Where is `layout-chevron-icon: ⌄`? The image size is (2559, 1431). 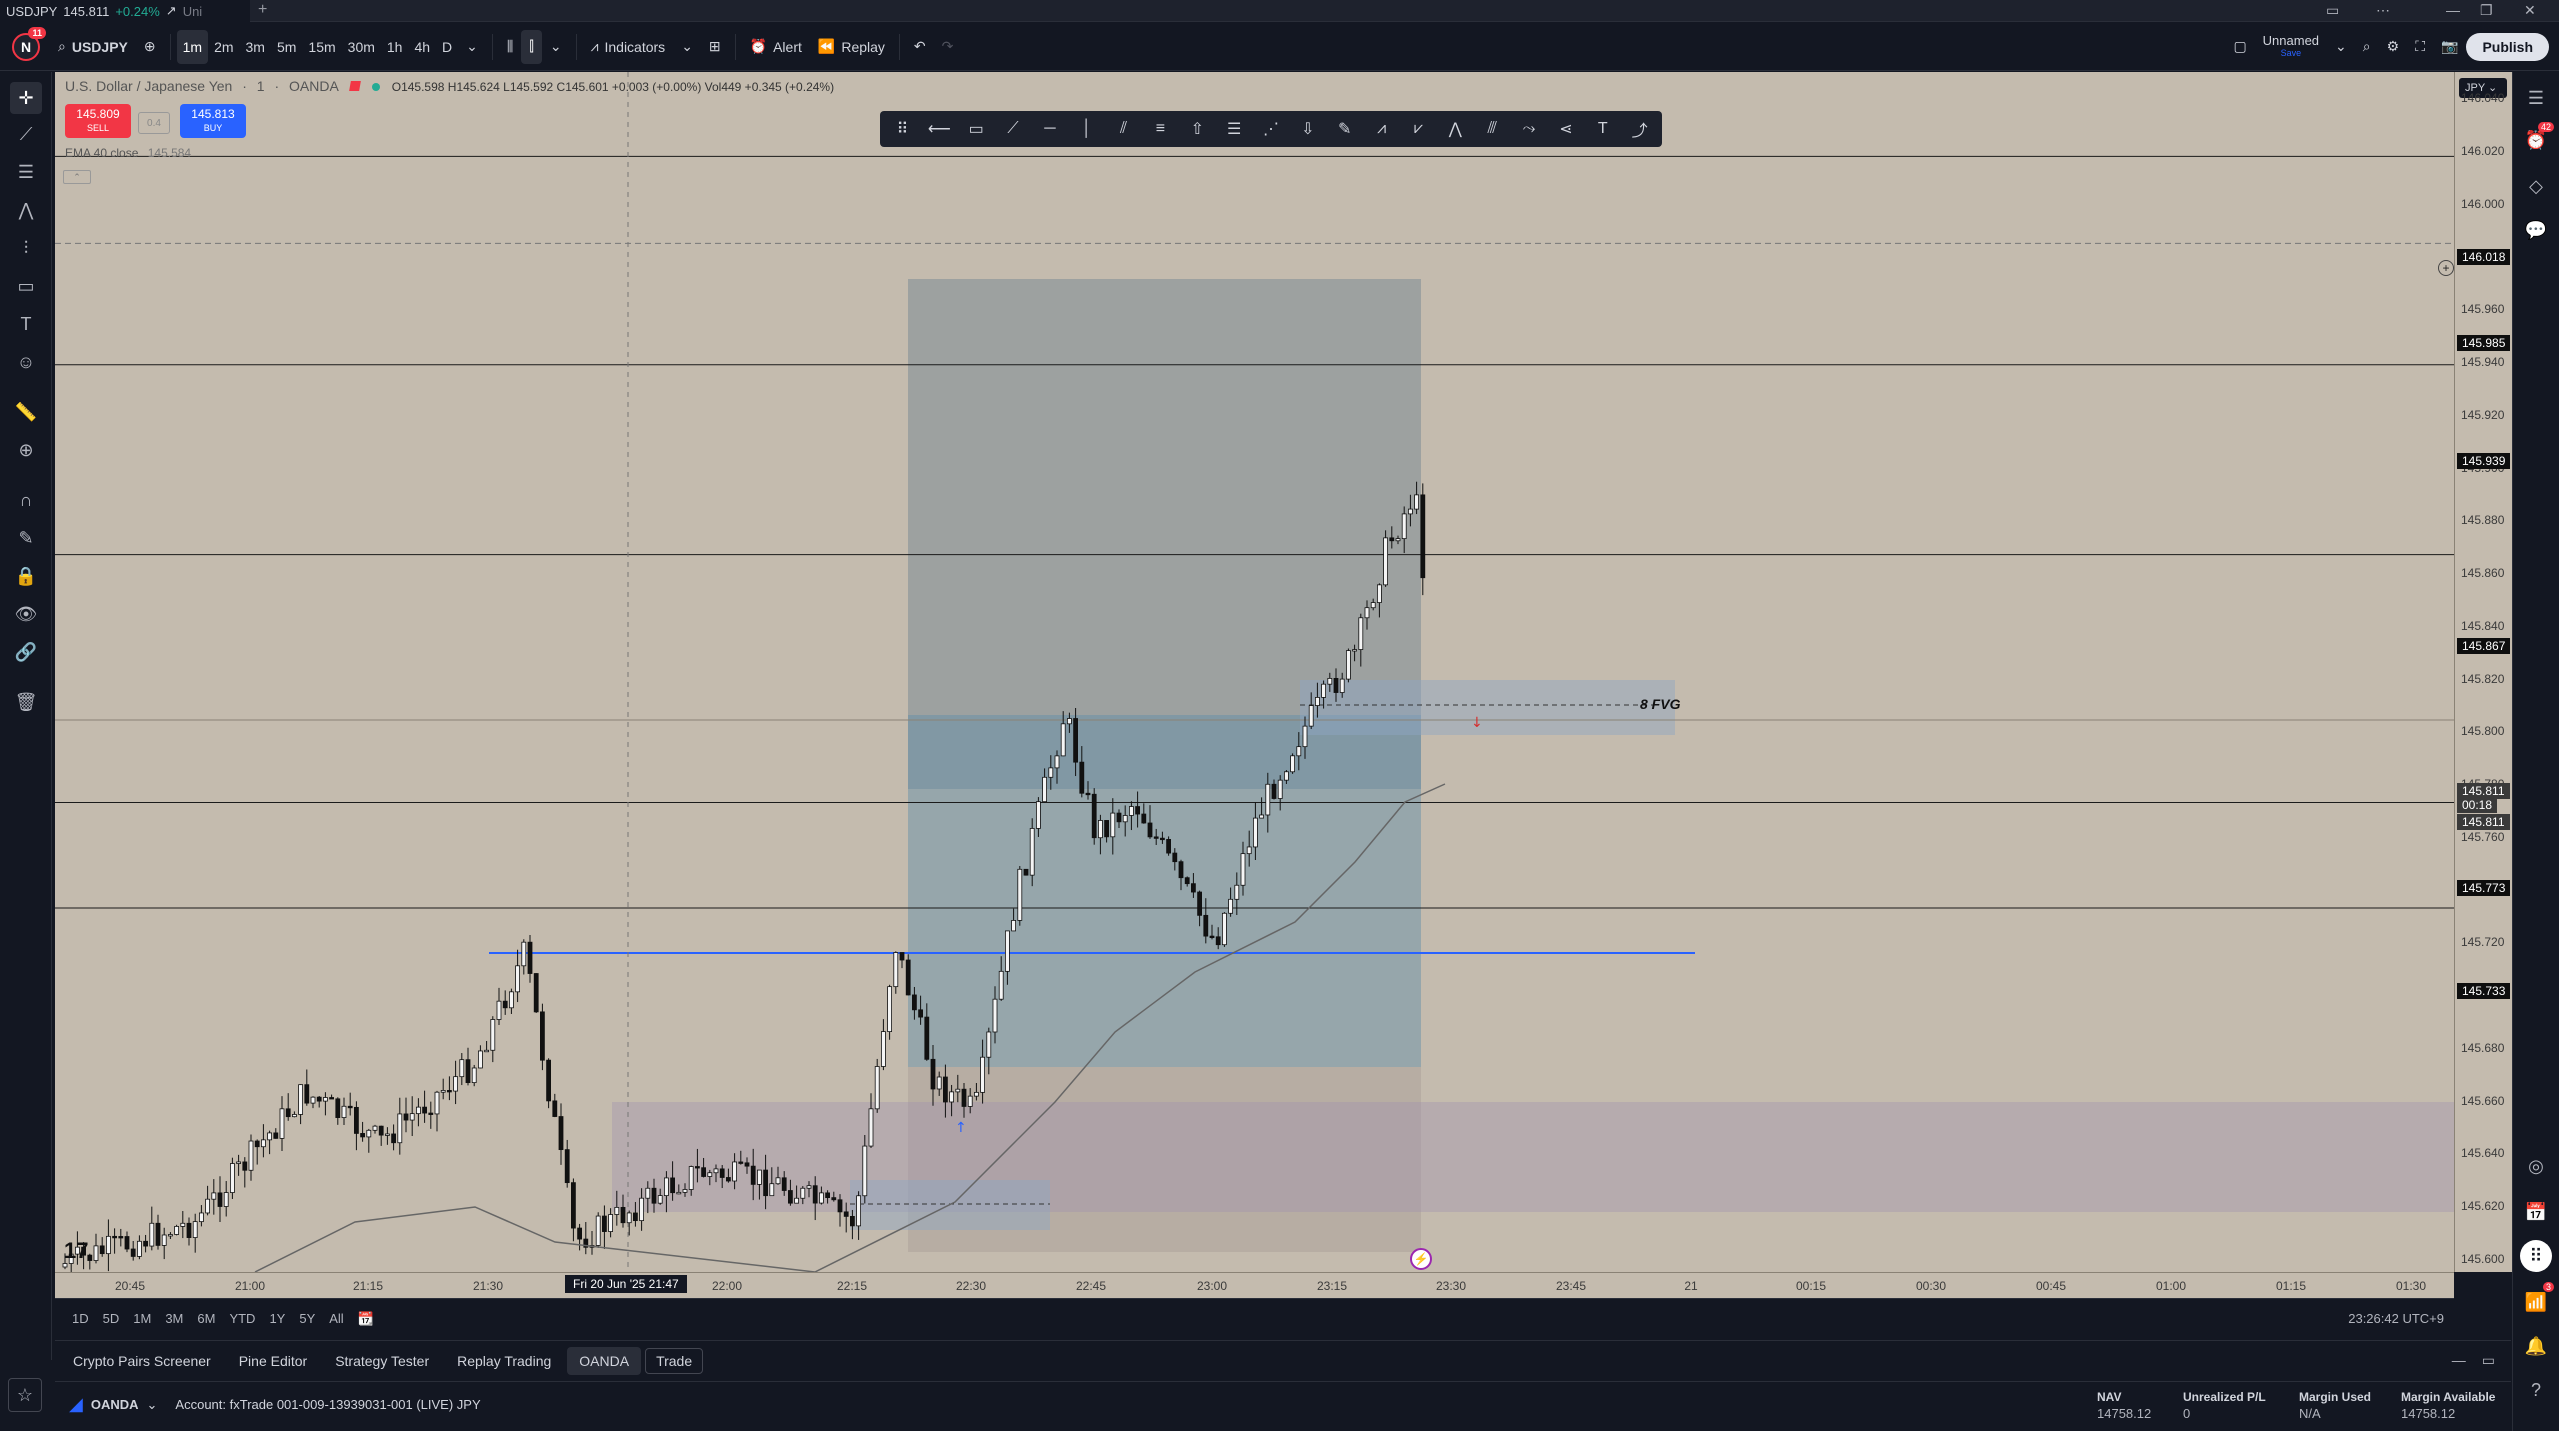
layout-chevron-icon: ⌄ is located at coordinates (2341, 46).